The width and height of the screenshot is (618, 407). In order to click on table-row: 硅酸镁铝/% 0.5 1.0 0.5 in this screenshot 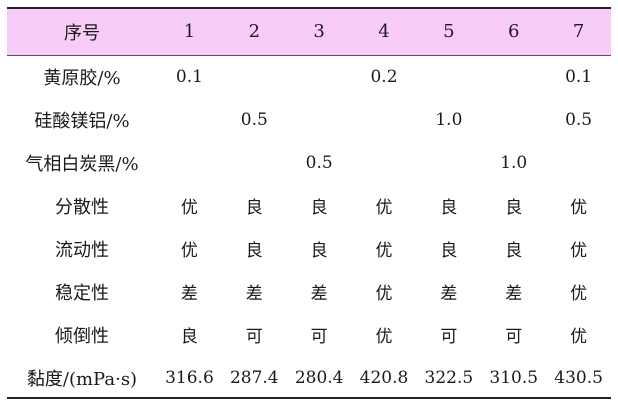, I will do `click(309, 119)`.